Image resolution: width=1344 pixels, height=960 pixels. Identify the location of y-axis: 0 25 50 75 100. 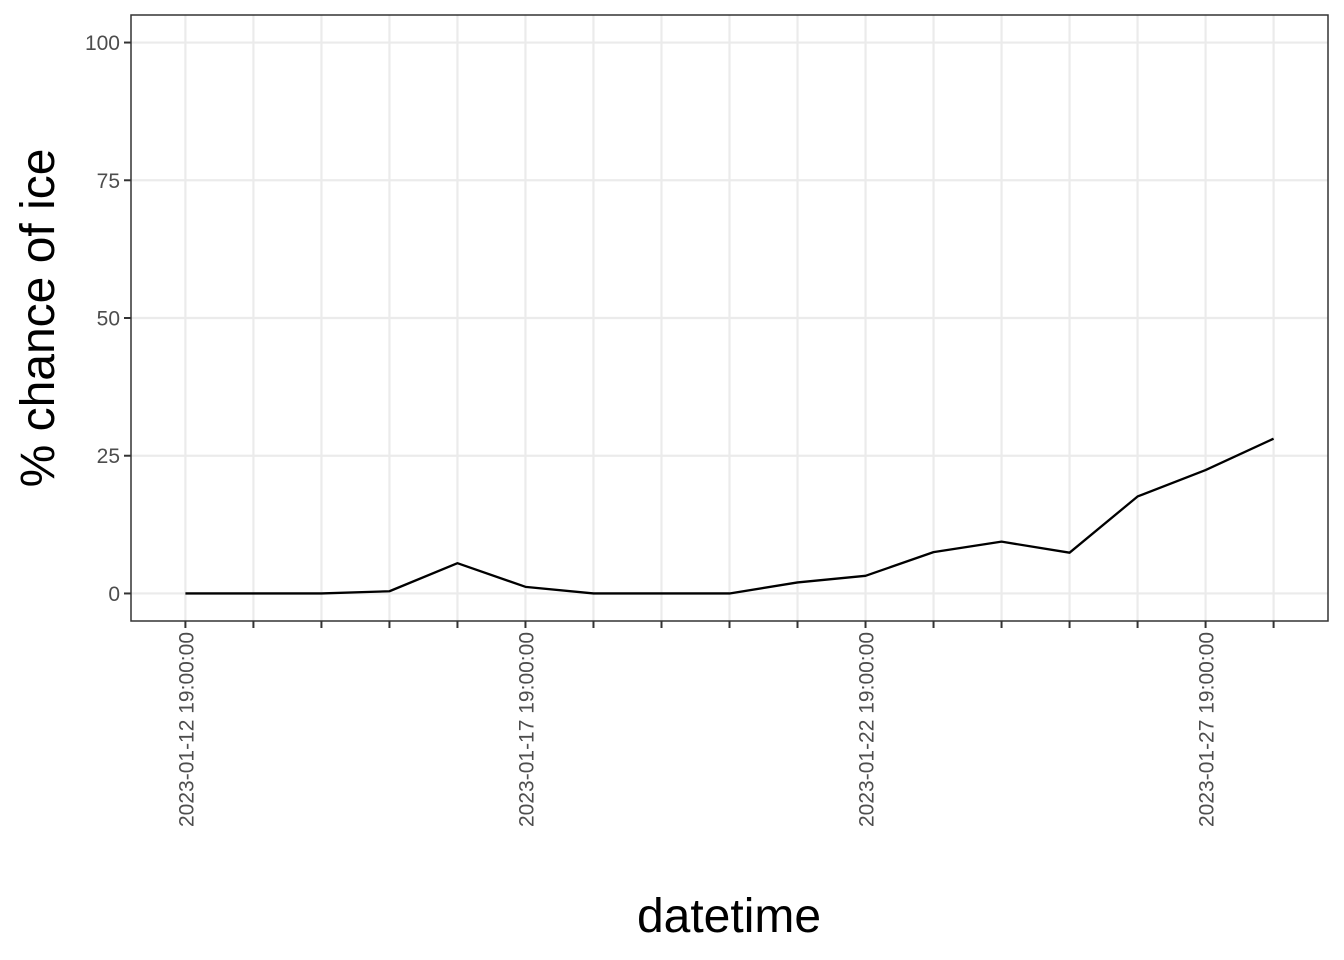
(108, 319).